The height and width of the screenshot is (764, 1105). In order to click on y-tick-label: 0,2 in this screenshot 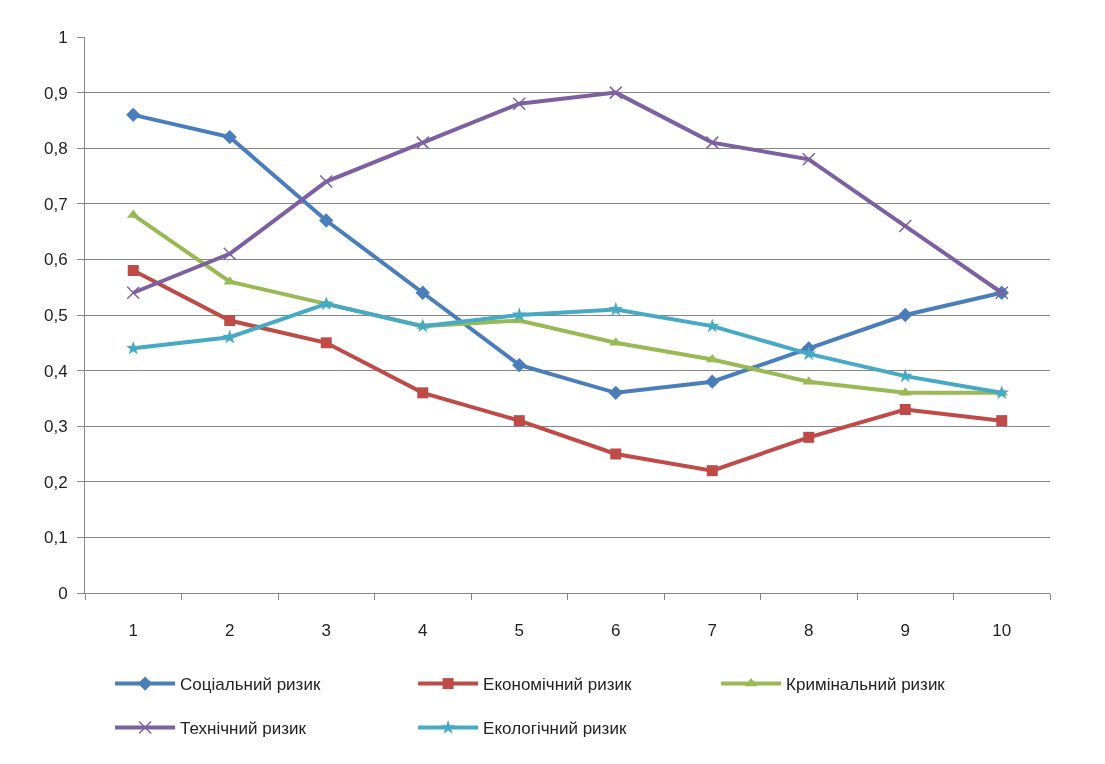, I will do `click(55, 482)`.